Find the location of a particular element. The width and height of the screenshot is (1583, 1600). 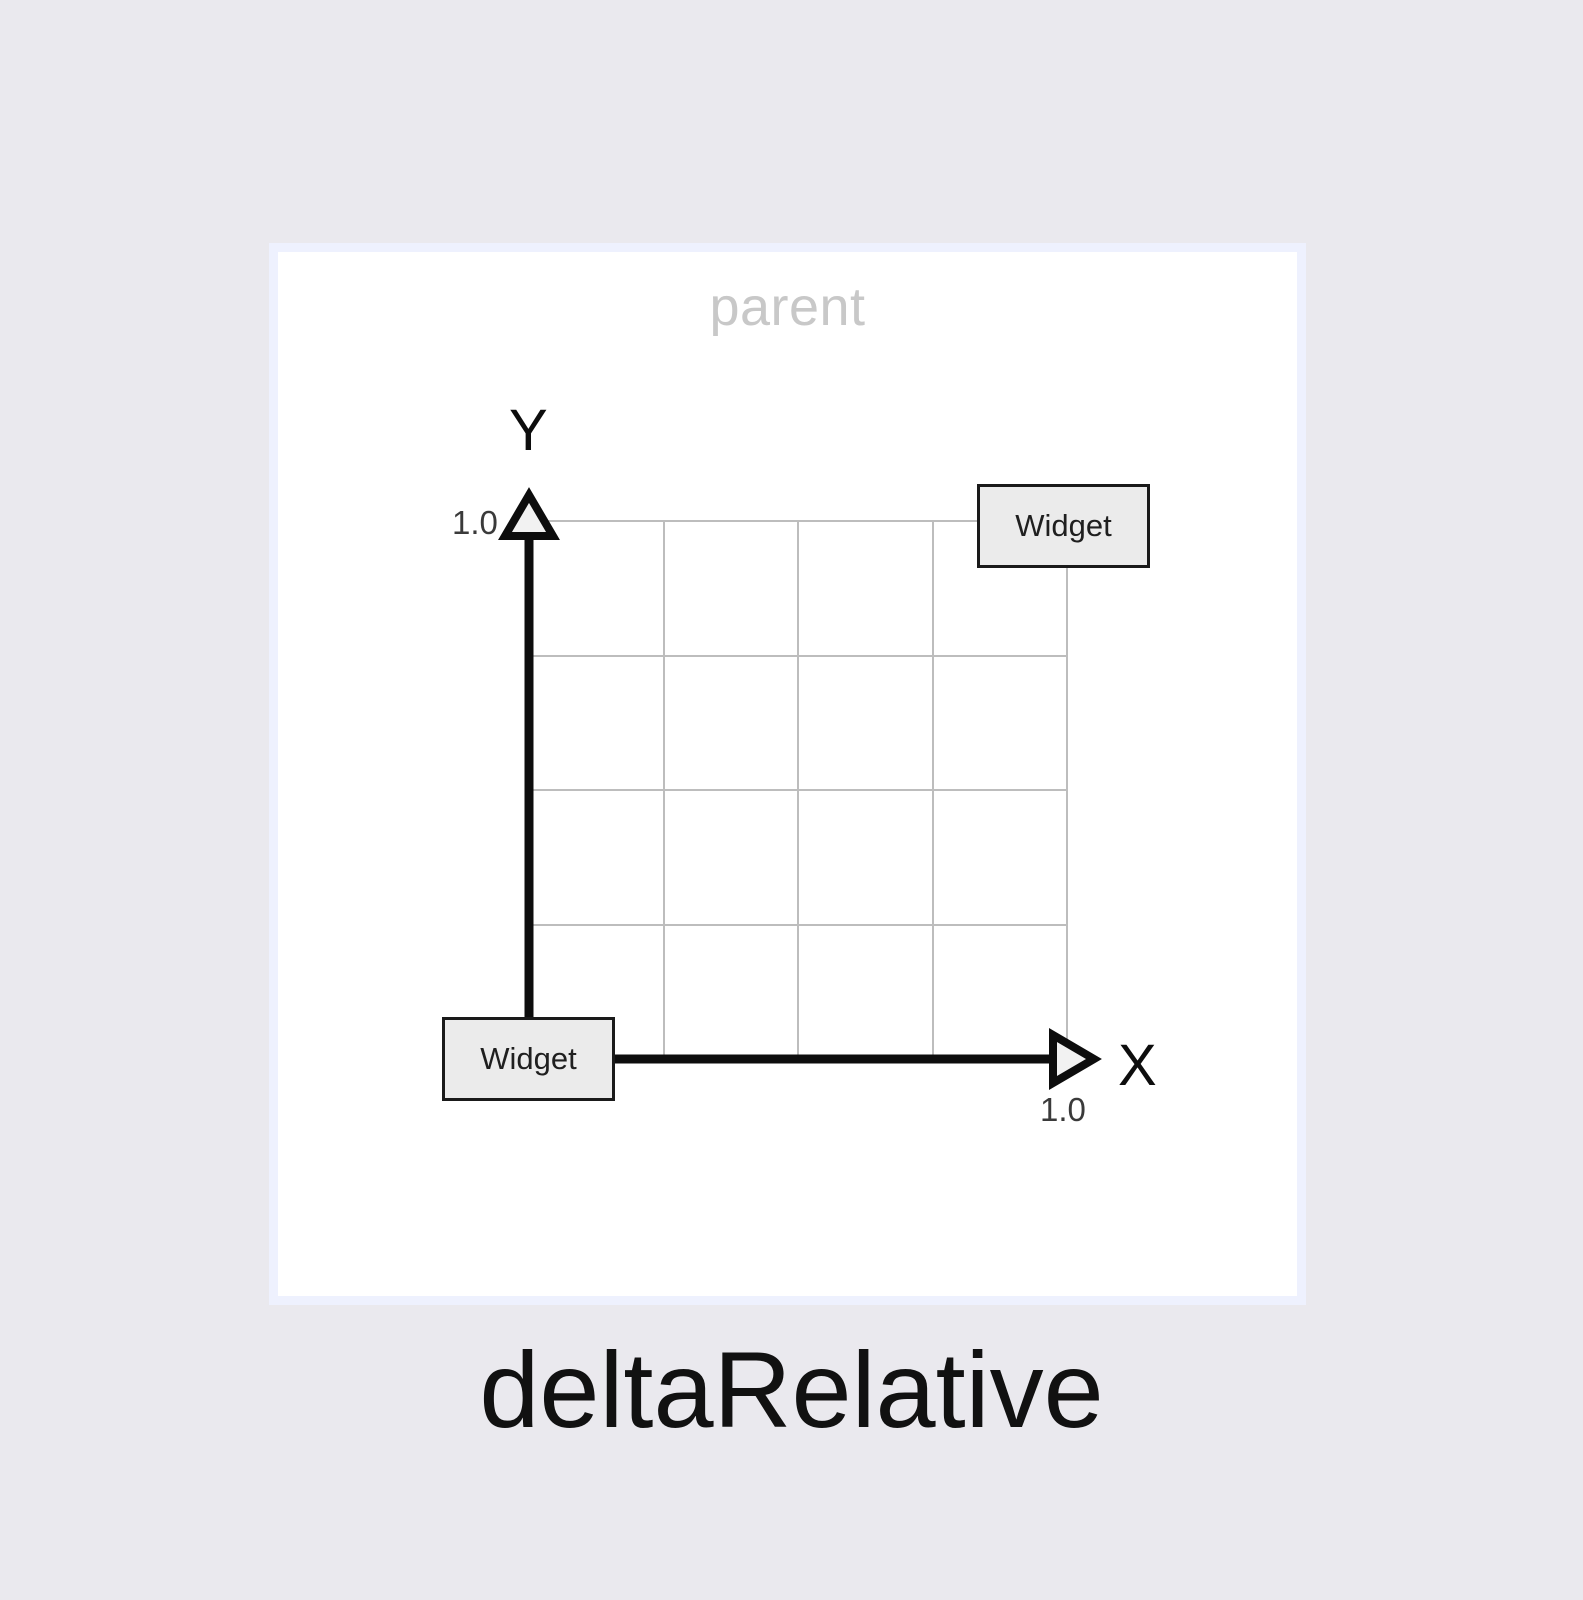

y-axis-label: Y is located at coordinates (528, 430).